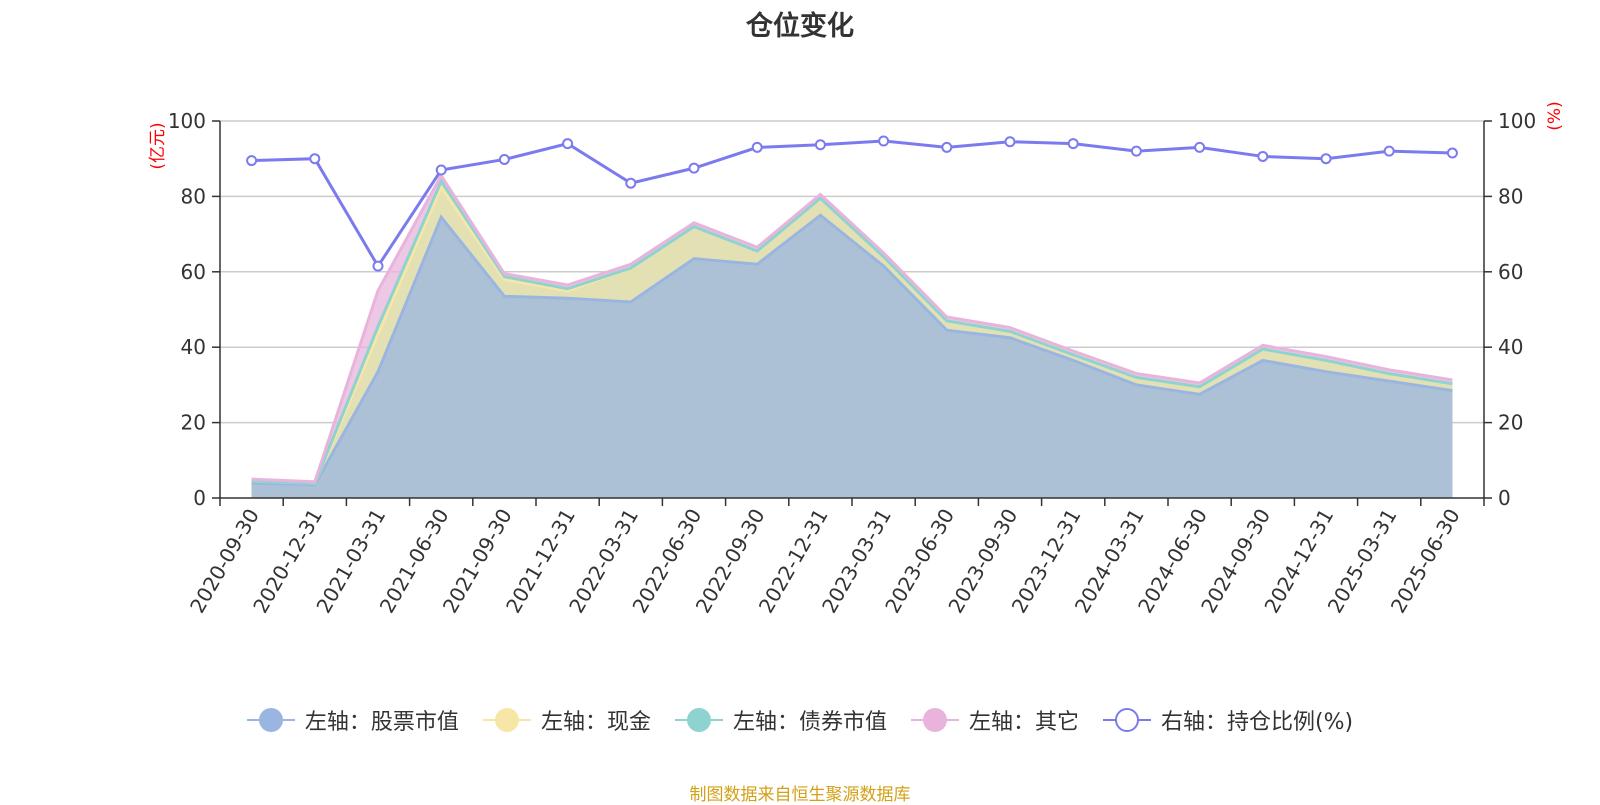 The image size is (1600, 805). I want to click on y-right-tick-label: 20, so click(1510, 423).